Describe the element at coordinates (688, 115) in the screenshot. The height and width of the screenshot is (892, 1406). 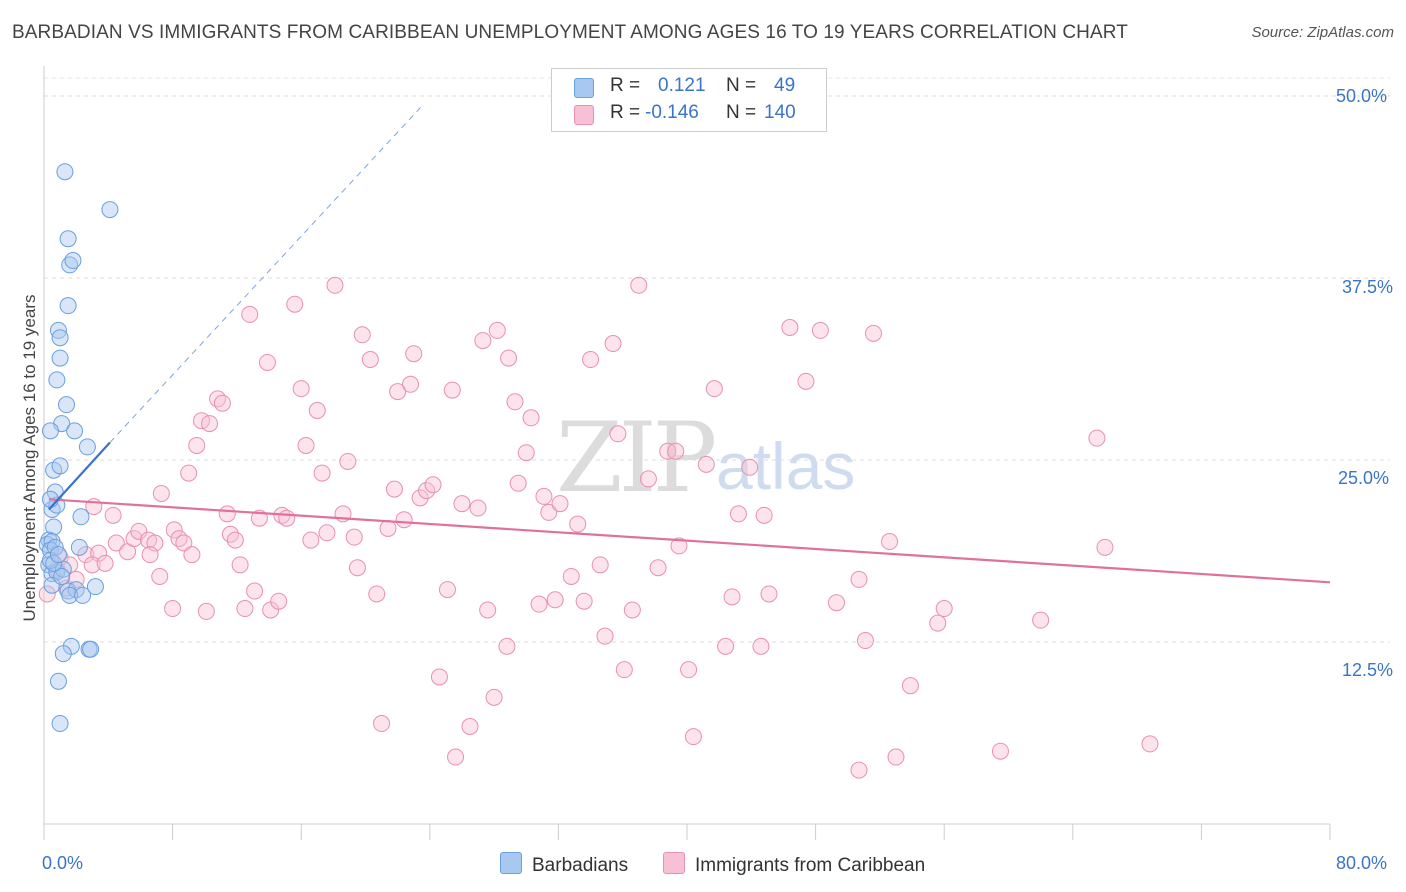
I see `legend-row-caribbean: R = -0.146 N = 140` at that location.